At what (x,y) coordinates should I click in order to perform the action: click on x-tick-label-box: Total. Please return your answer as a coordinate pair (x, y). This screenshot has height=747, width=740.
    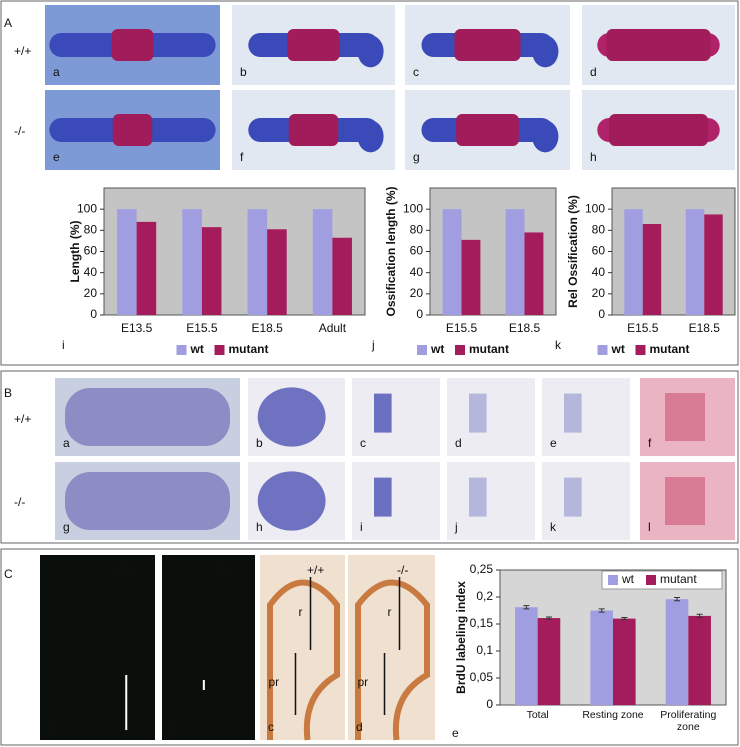
    Looking at the image, I should click on (537, 715).